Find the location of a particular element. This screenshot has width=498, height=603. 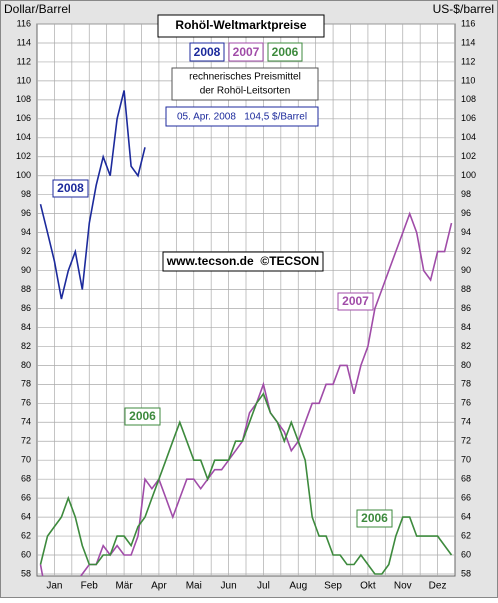

y-tick-label: 86 is located at coordinates (26, 308).